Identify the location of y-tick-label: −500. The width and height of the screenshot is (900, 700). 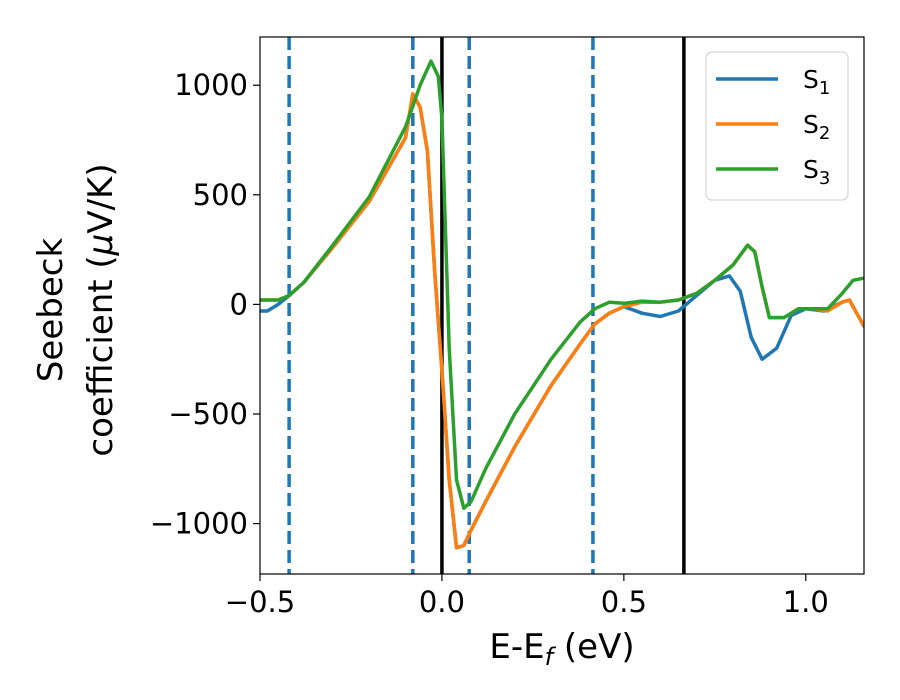
(208, 414).